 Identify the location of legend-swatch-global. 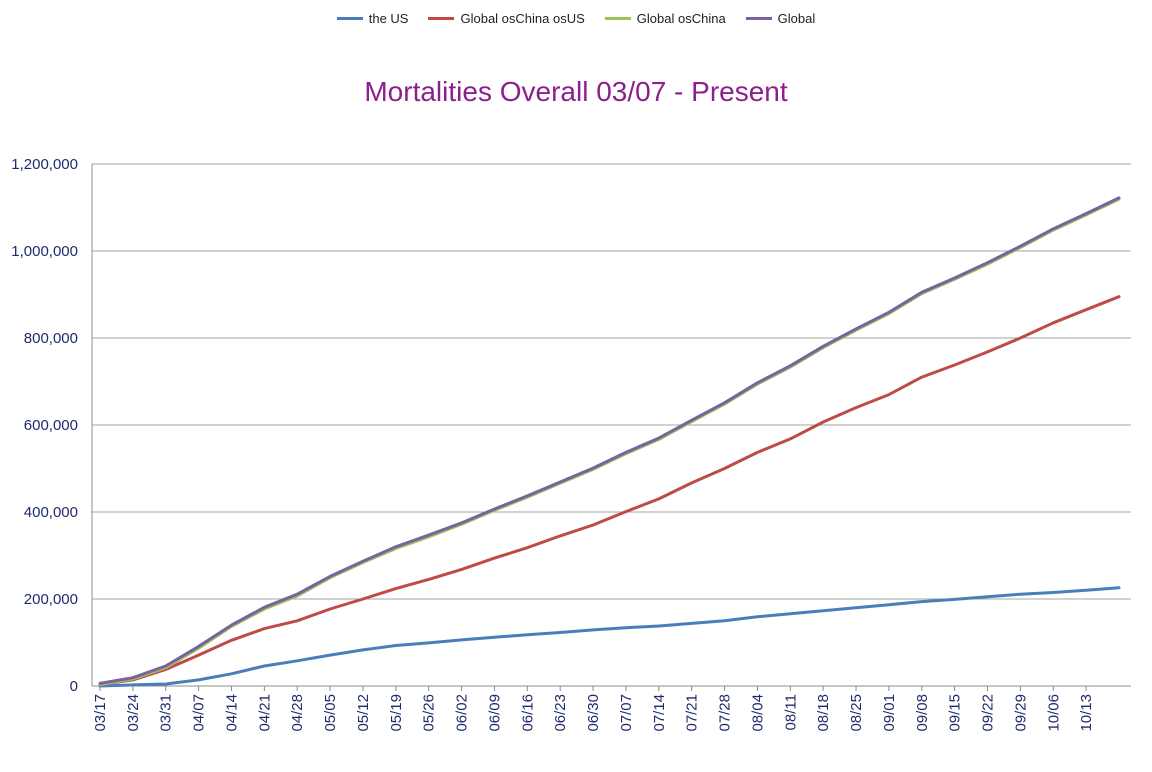
(758, 18).